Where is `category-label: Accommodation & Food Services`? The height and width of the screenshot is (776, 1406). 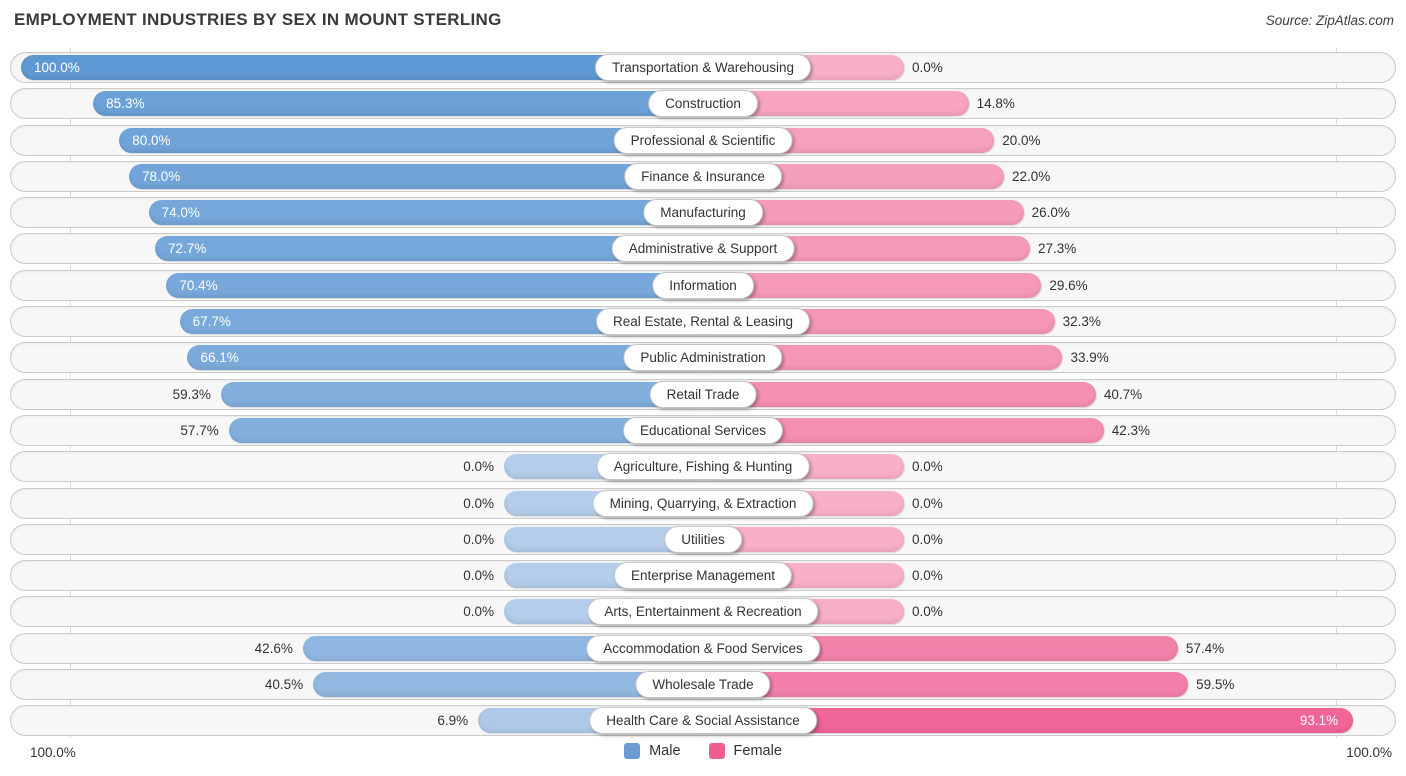 category-label: Accommodation & Food Services is located at coordinates (703, 648).